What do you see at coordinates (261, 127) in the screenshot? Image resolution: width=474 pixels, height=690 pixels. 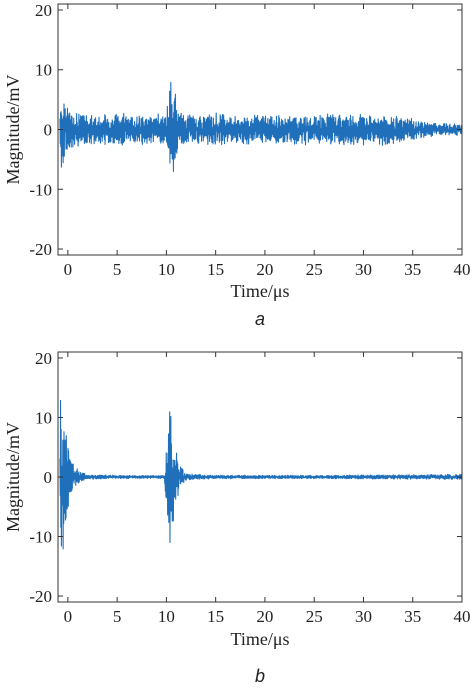 I see `signal-trace` at bounding box center [261, 127].